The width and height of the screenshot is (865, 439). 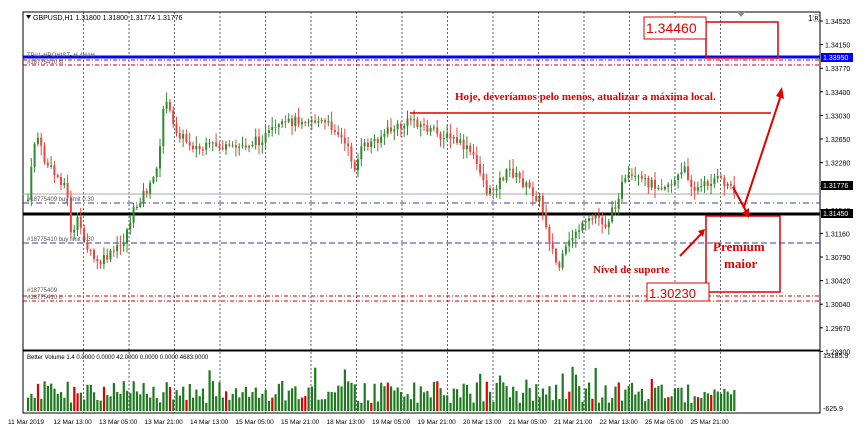 What do you see at coordinates (740, 200) in the screenshot?
I see `down-arrow-line` at bounding box center [740, 200].